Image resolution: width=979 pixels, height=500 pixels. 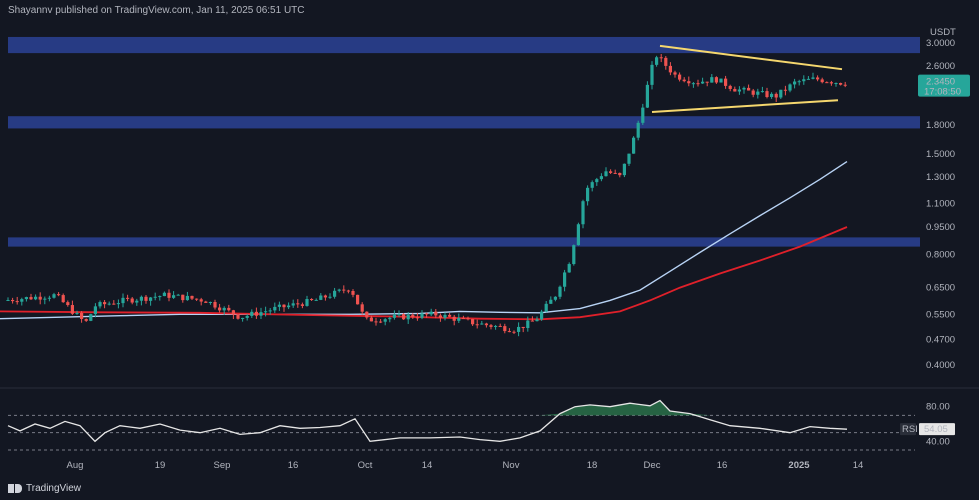 I want to click on rsi-line, so click(x=427, y=421).